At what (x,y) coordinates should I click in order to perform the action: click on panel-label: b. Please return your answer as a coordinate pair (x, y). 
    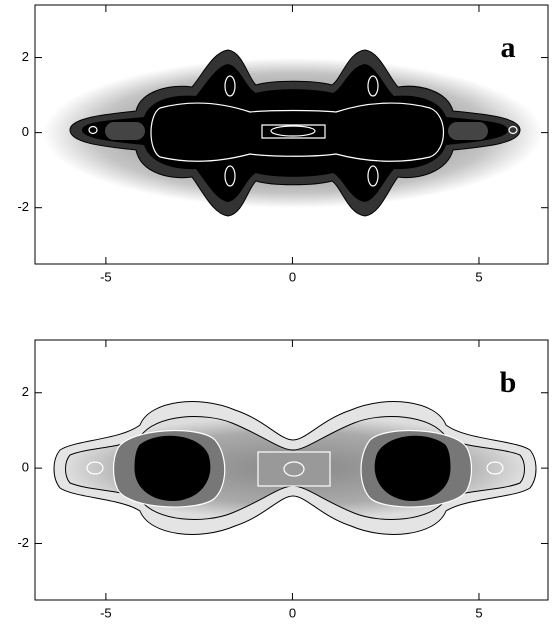
    Looking at the image, I should click on (508, 382).